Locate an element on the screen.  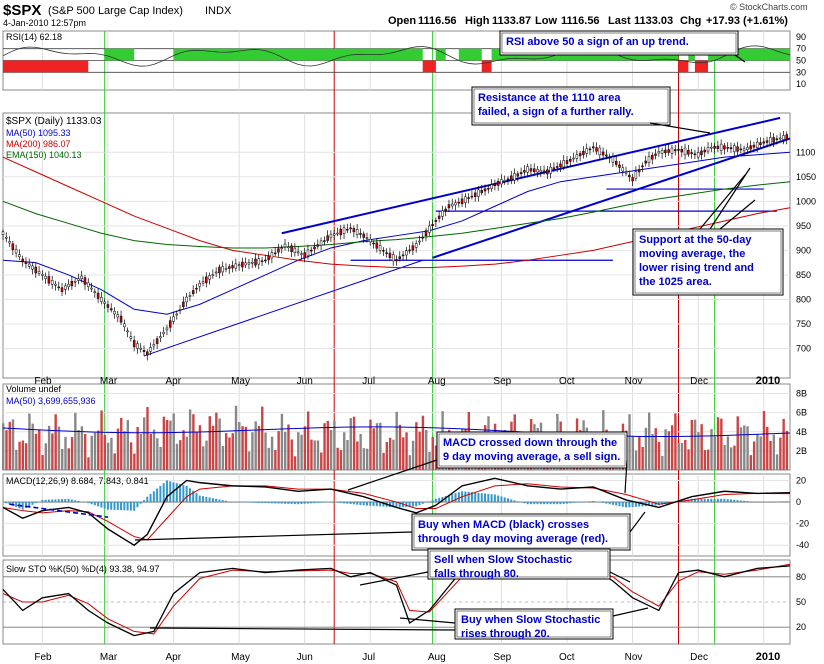
ma200-legend: MA(200) 986.07 is located at coordinates (38, 144).